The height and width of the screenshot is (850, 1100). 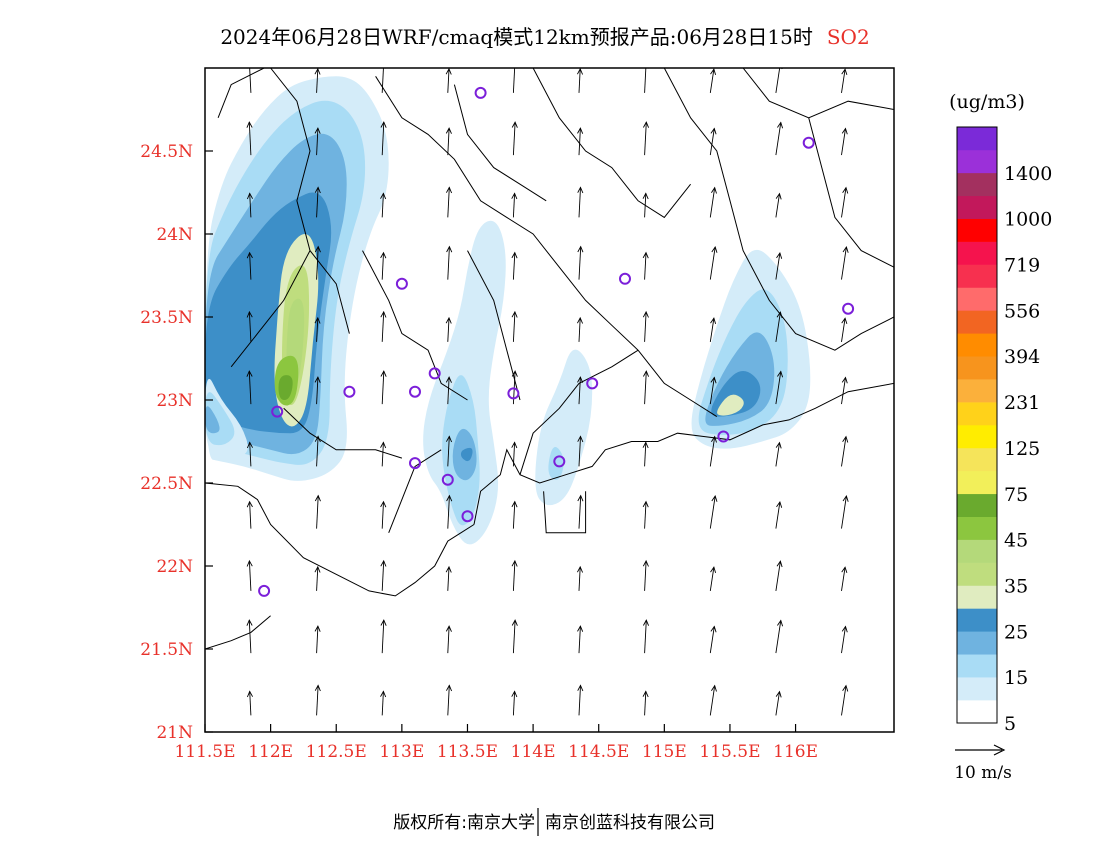 I want to click on legend-label: 45, so click(x=1016, y=541).